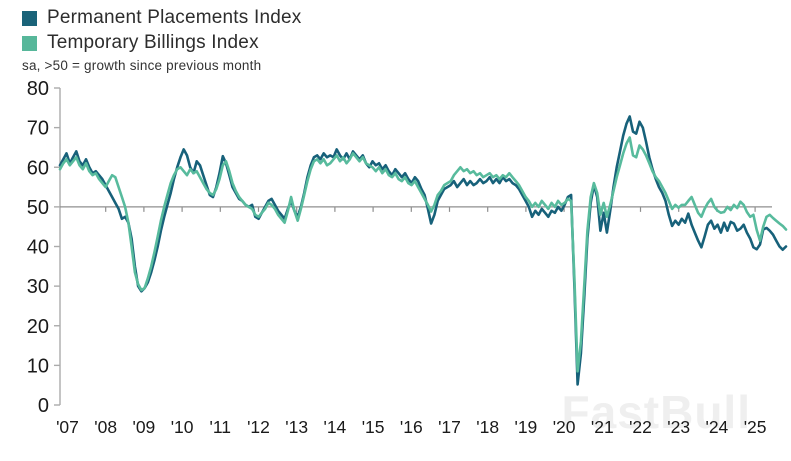 The image size is (791, 461). I want to click on y-tick-label: 30, so click(38, 287).